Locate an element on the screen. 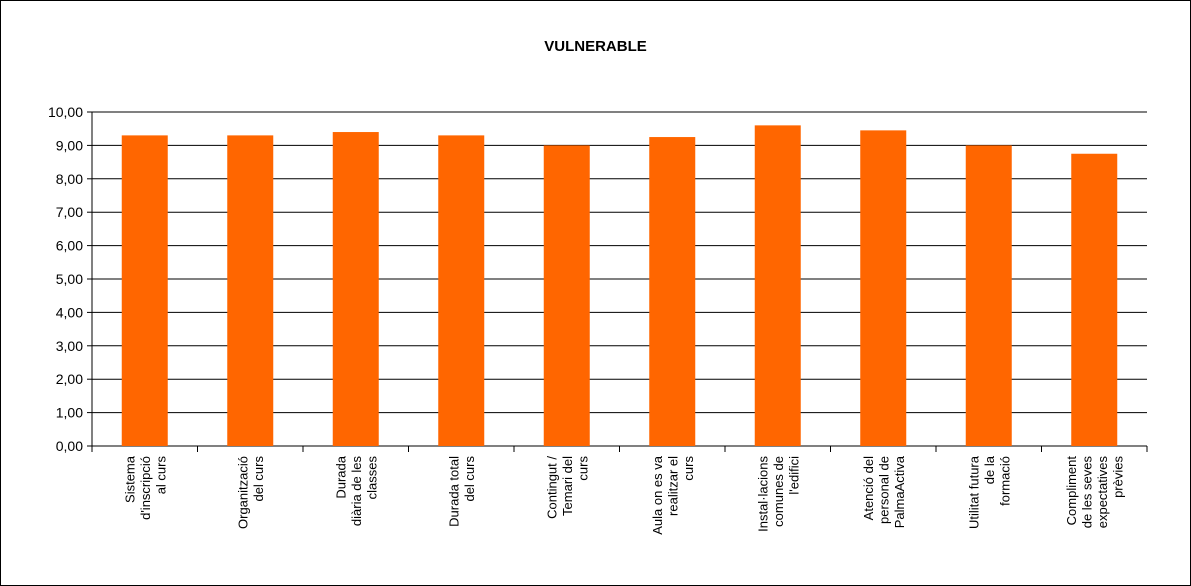 The image size is (1191, 586). y-tick-label: 2,00 is located at coordinates (69, 379).